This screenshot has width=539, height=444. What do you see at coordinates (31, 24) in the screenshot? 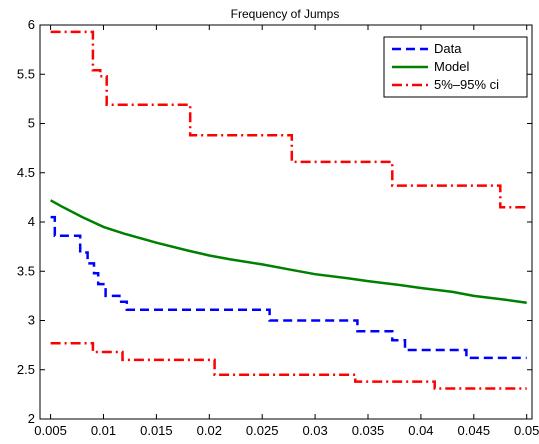
I see `y-tick-label: 6` at bounding box center [31, 24].